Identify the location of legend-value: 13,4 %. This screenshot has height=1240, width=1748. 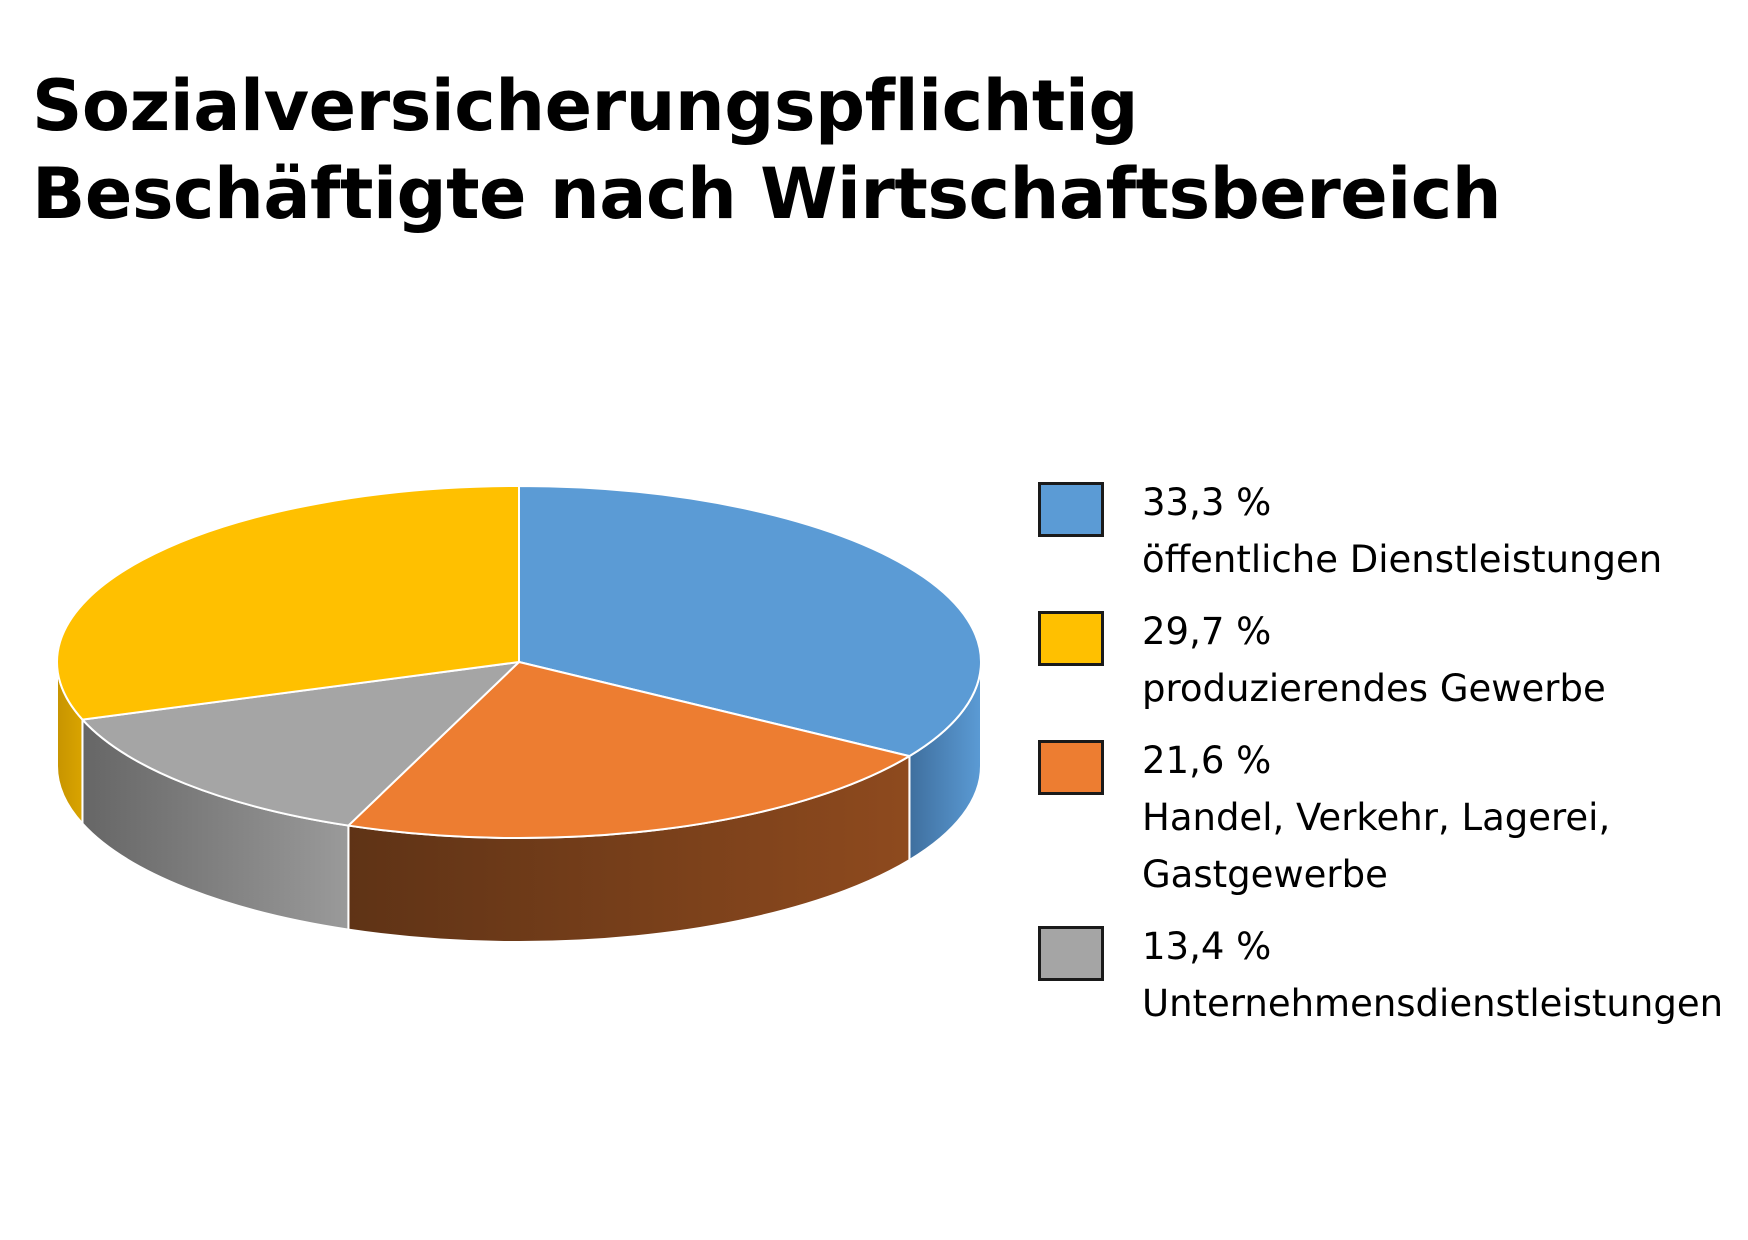
(1207, 946).